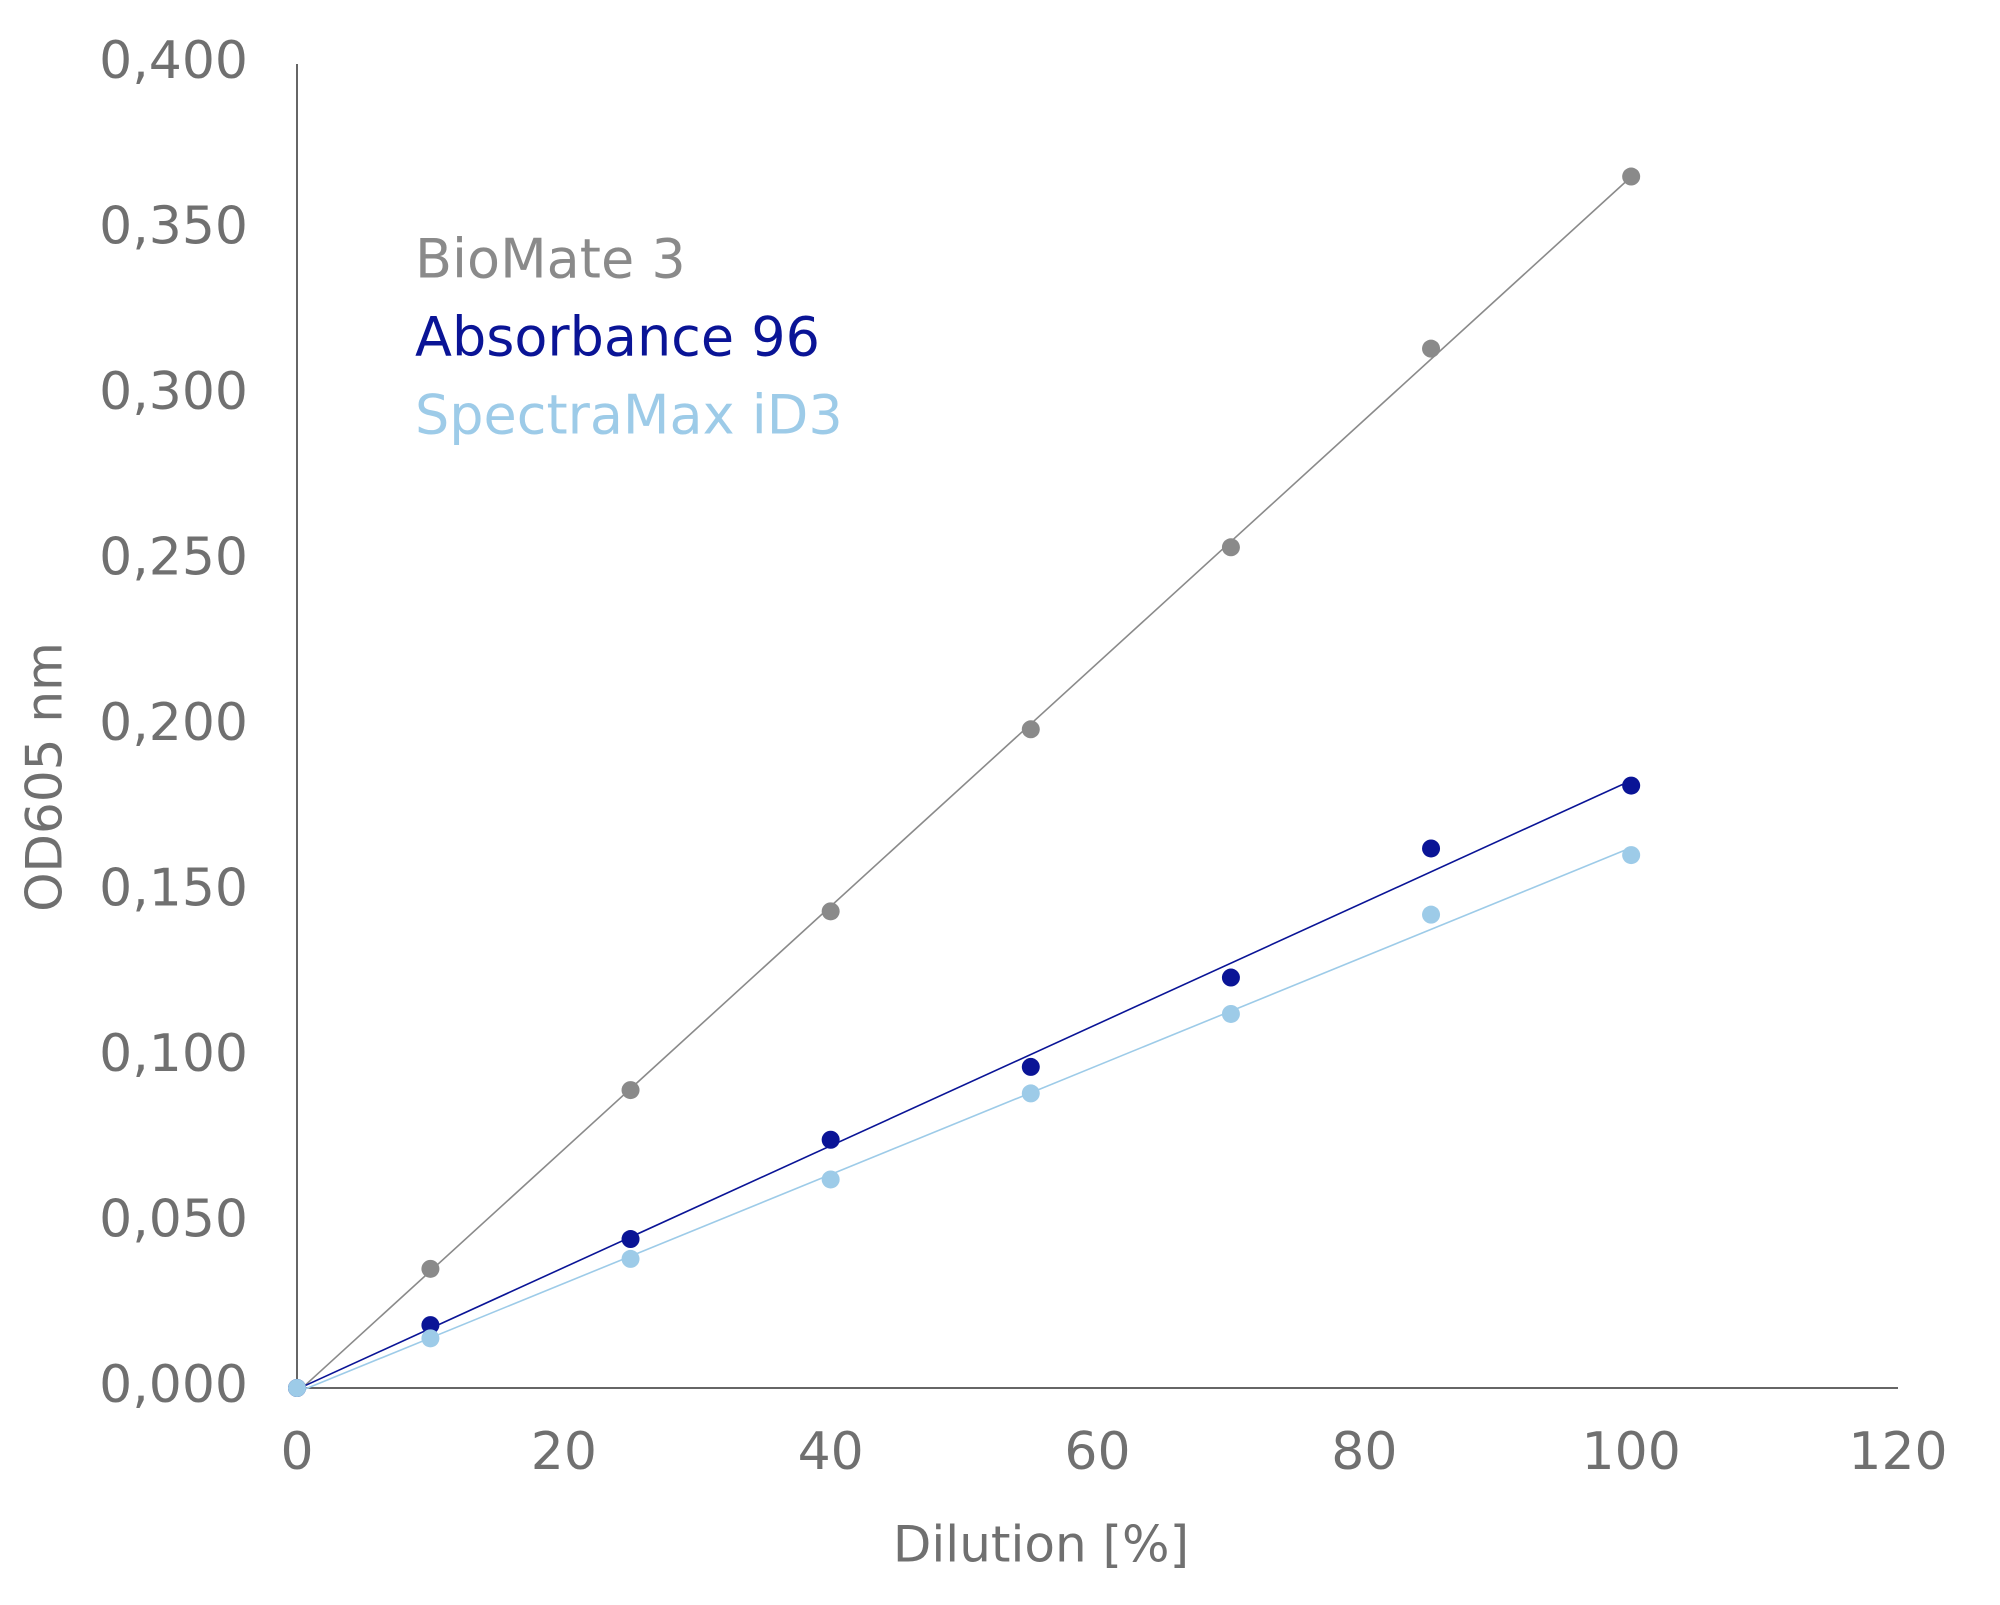 The image size is (2000, 1605). I want to click on y-tick-label: 0,050, so click(173, 1220).